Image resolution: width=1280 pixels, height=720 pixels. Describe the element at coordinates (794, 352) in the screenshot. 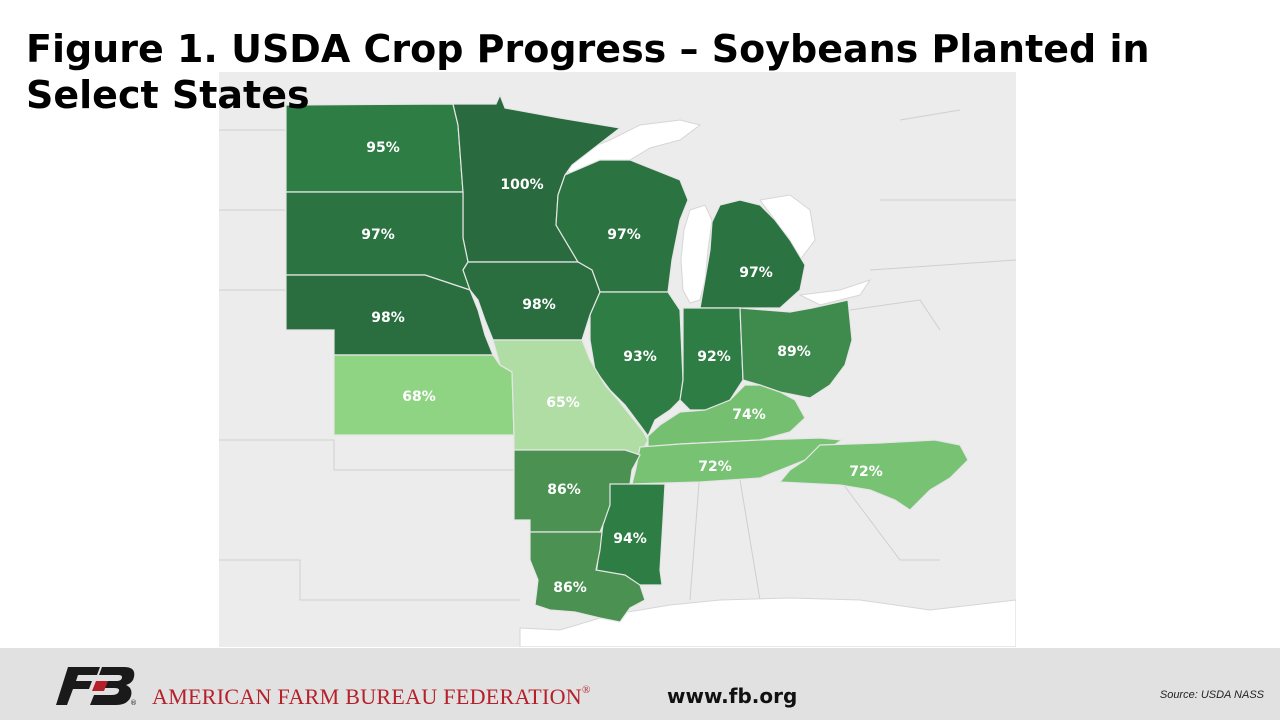

I see `label-ohio: 89%` at that location.